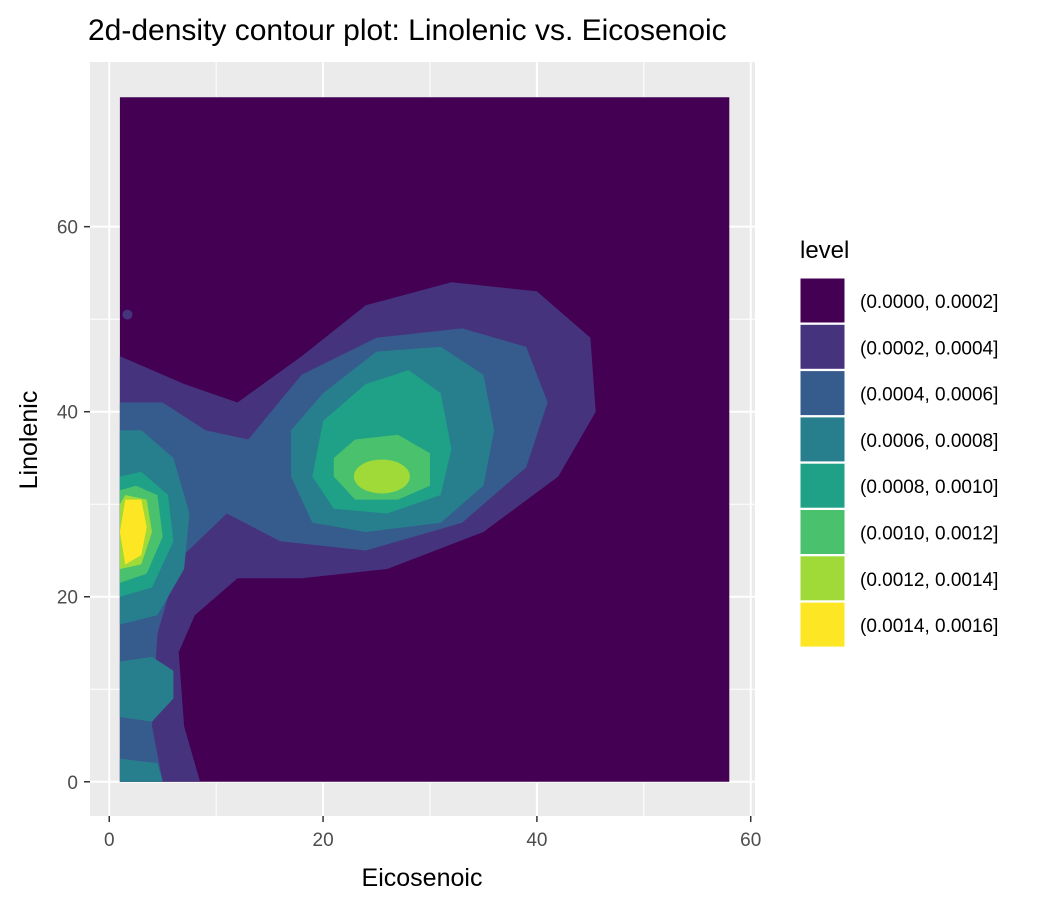  I want to click on x-tick-label: 40, so click(536, 840).